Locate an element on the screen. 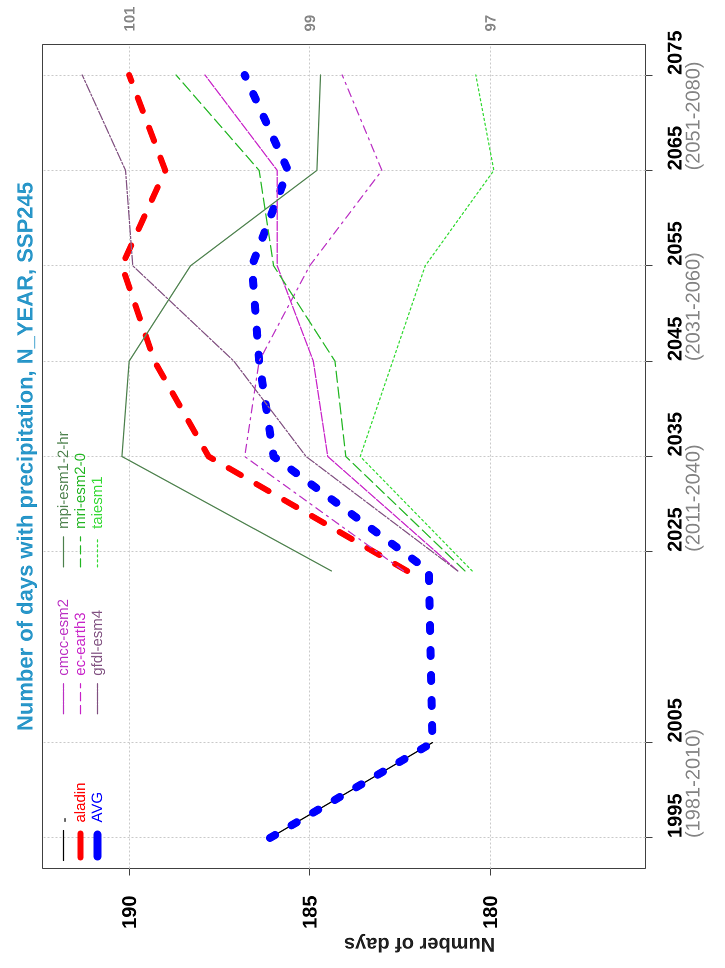  x2-tick-label: 99 is located at coordinates (311, 23).